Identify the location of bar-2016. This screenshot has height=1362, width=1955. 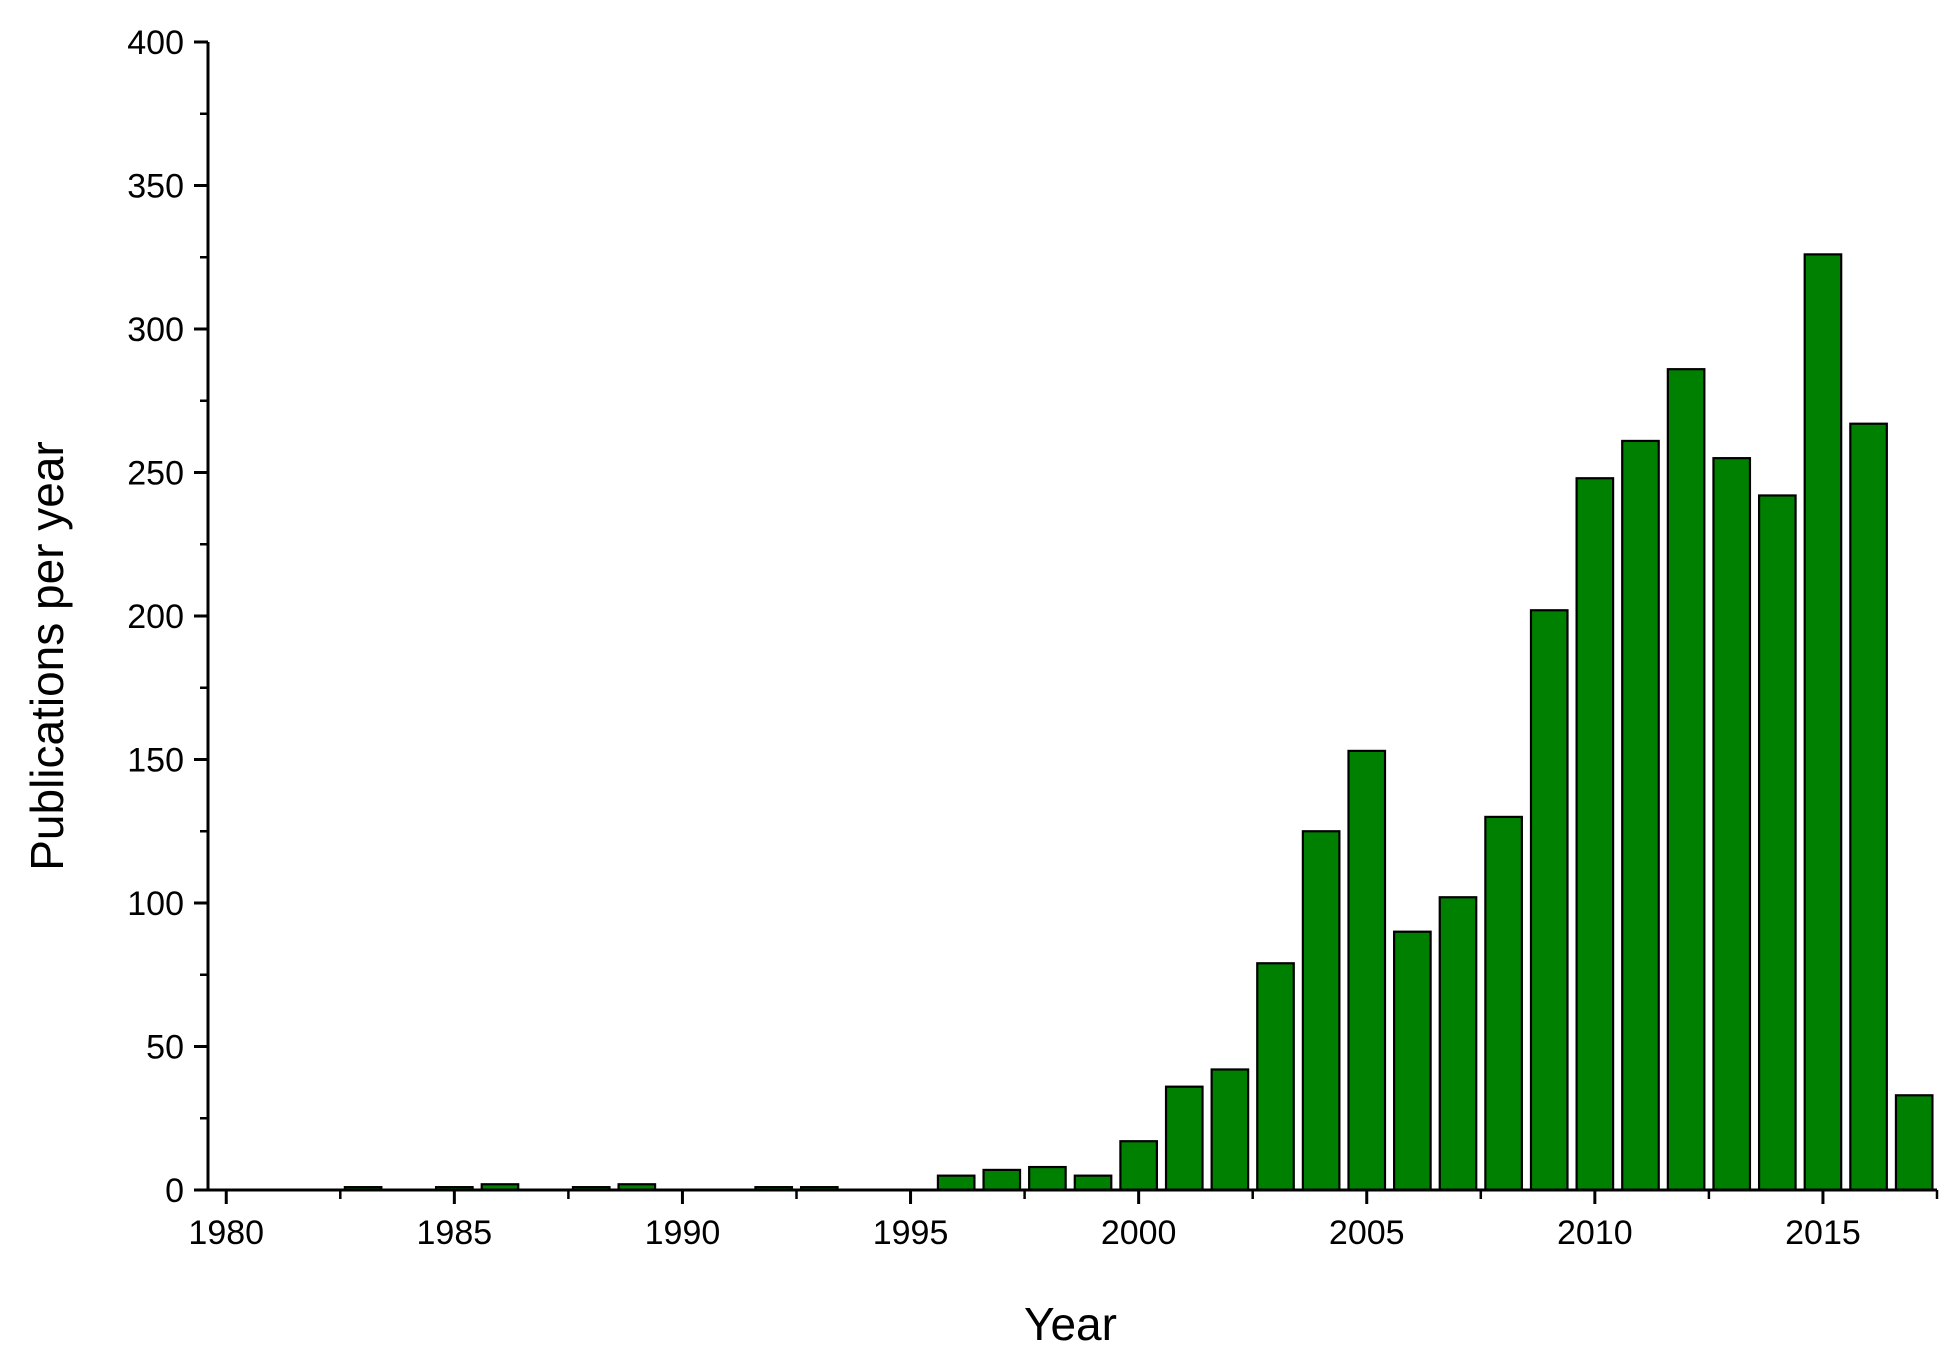
(1868, 807).